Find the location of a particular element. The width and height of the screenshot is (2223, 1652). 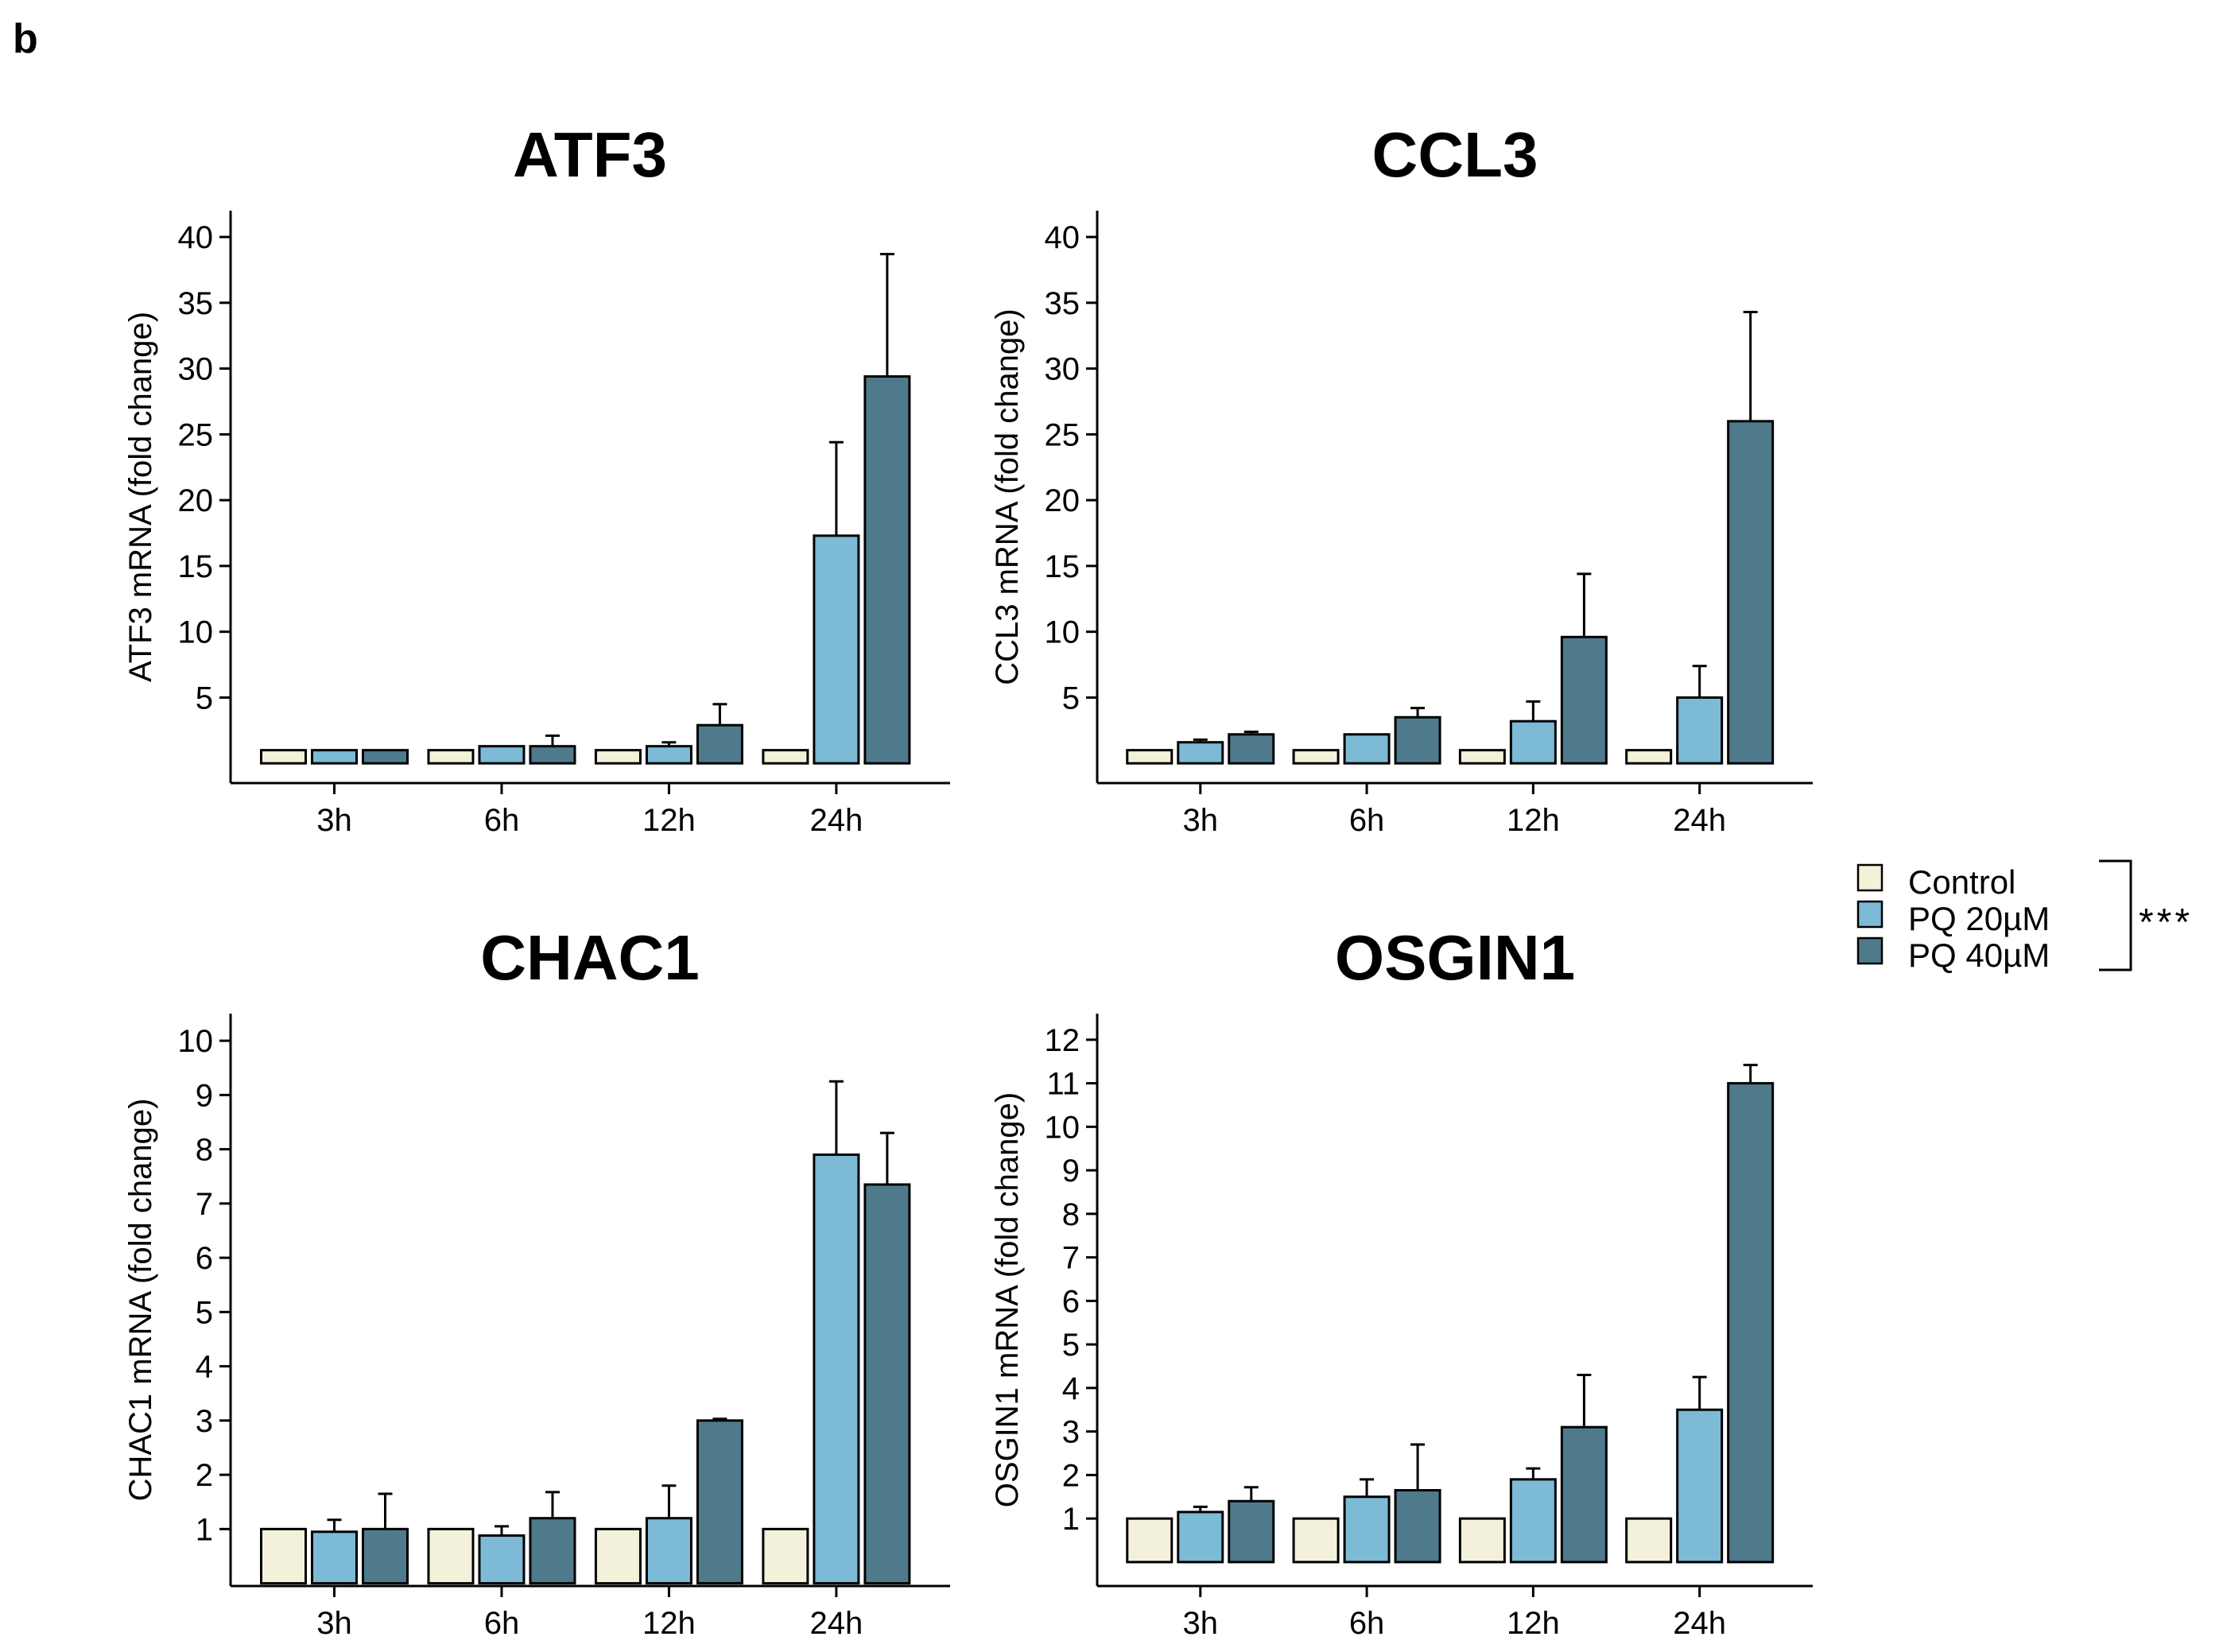

y-axis-label-ccl3: CCL3 mRNA (fold change) is located at coordinates (1008, 496).